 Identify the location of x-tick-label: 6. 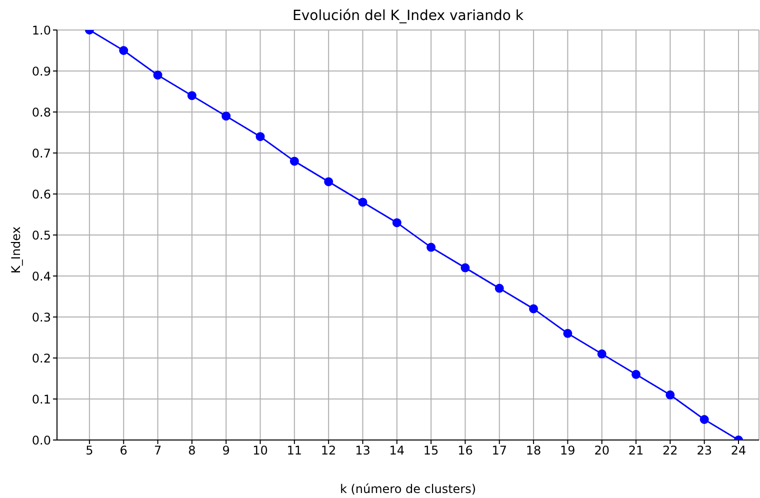
(124, 451).